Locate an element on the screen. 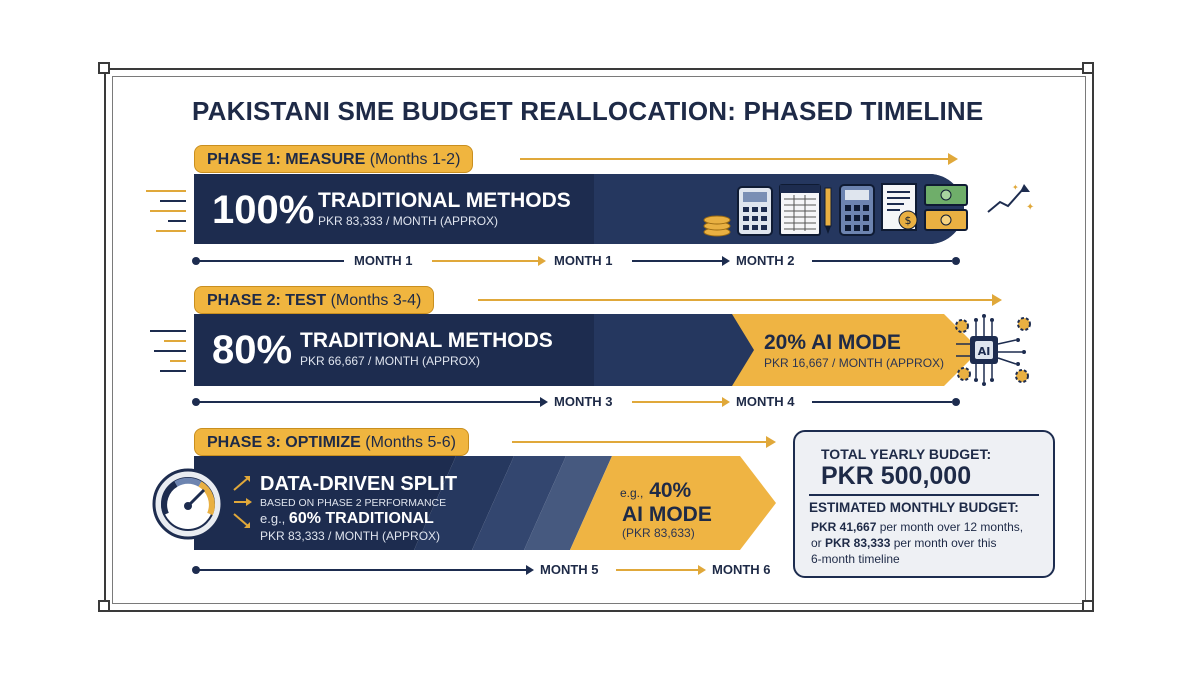  trend-up-icon: ✦ ✦ is located at coordinates (1010, 198).